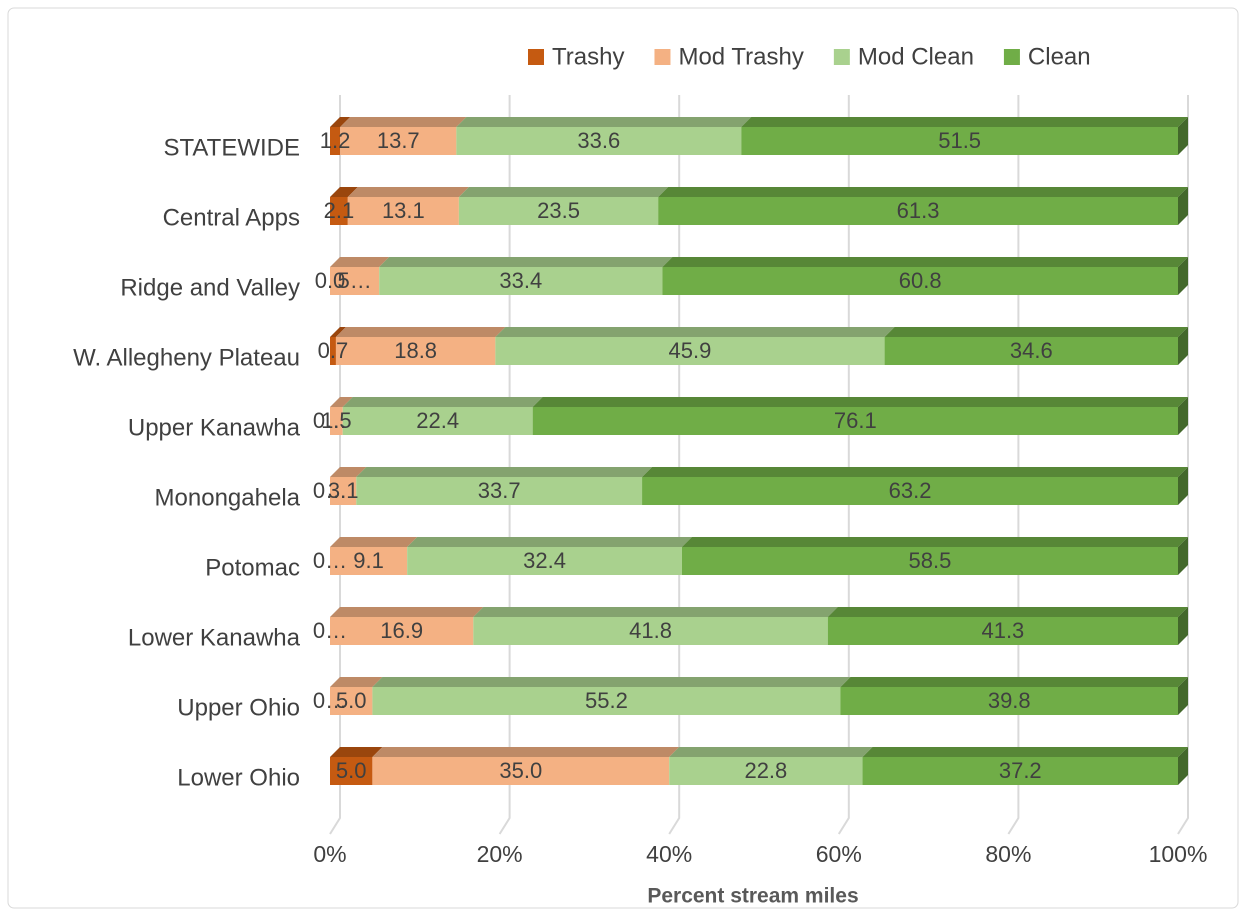  I want to click on data-label: 76.1, so click(855, 420).